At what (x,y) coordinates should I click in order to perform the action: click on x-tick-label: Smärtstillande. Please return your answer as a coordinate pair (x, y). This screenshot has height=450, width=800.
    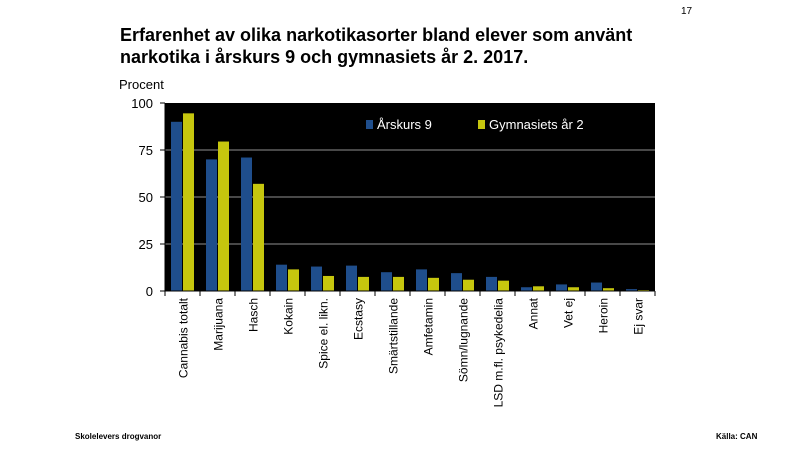
    Looking at the image, I should click on (394, 336).